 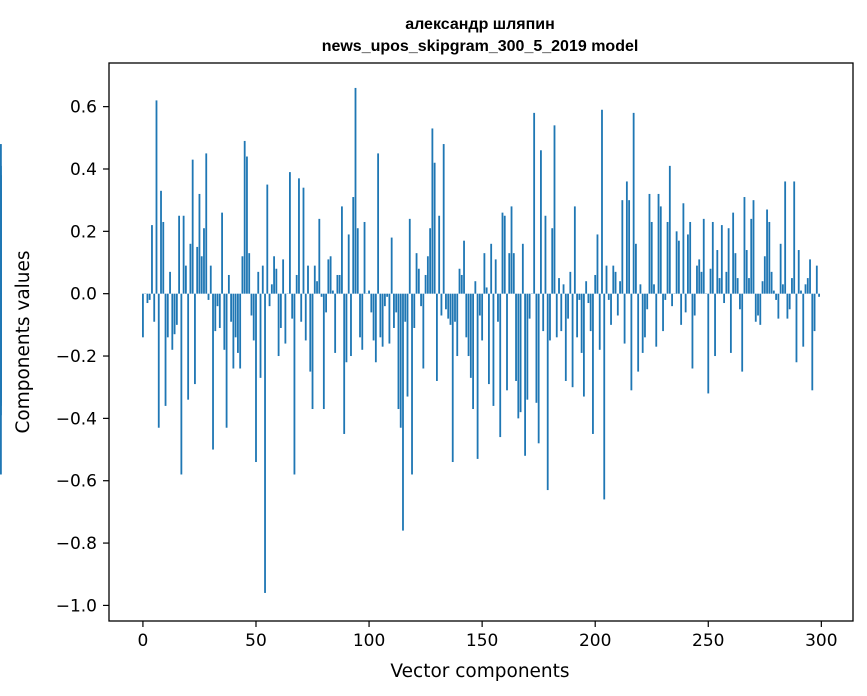 What do you see at coordinates (256, 641) in the screenshot?
I see `x-tick-label: 50` at bounding box center [256, 641].